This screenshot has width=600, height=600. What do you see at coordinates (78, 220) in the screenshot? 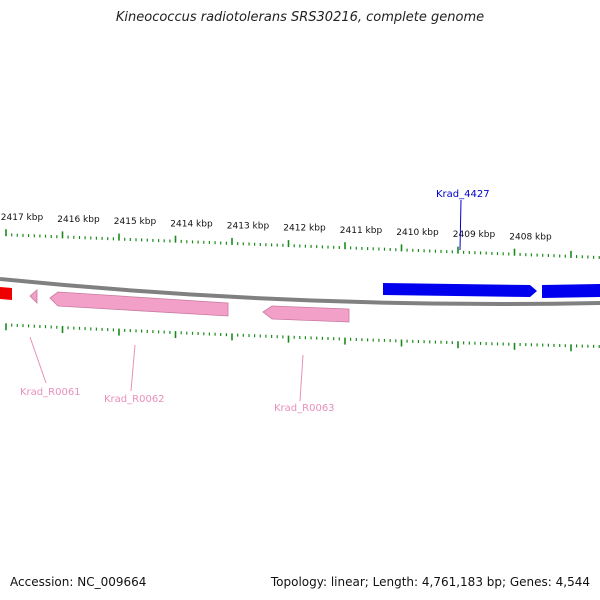
I see `scale-label: 2416 kbp` at bounding box center [78, 220].